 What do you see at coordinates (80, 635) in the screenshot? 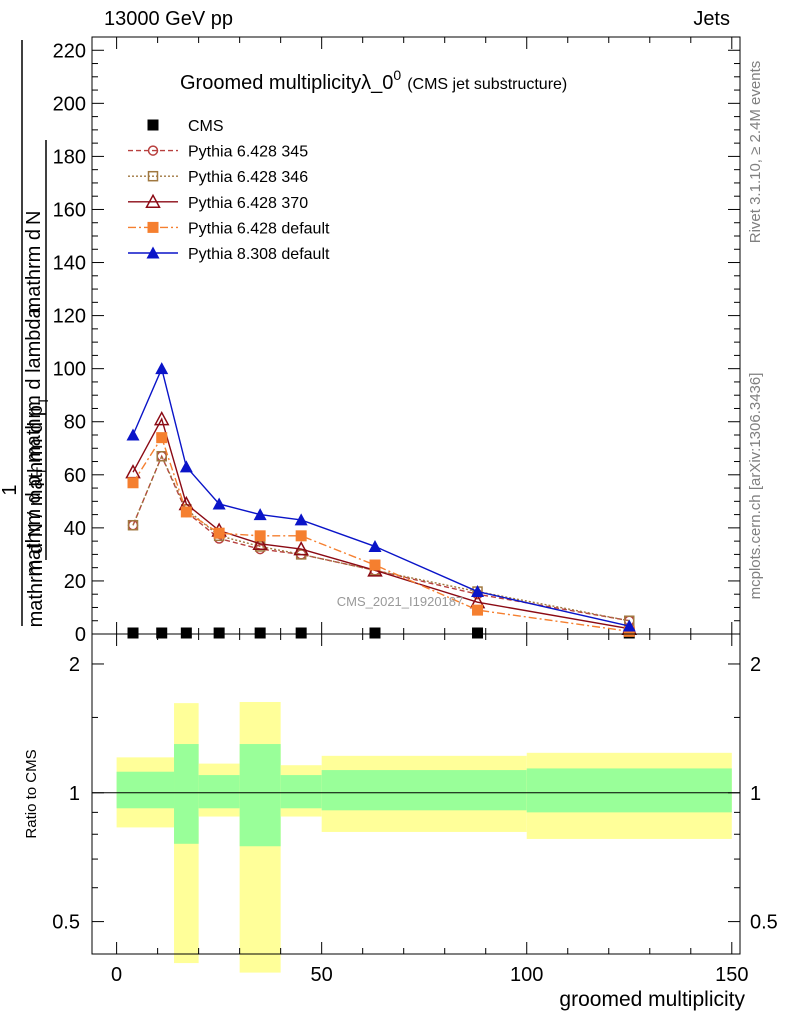
I see `y-tick-label: 0` at bounding box center [80, 635].